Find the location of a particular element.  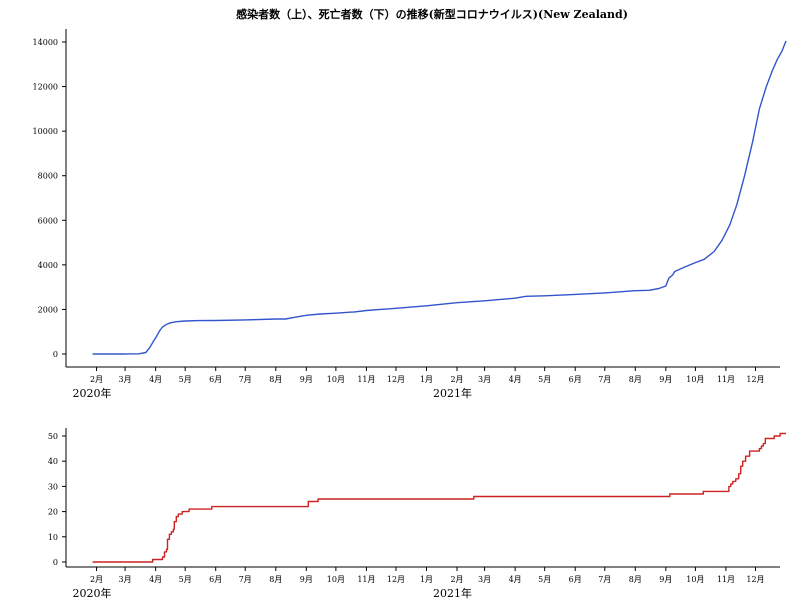

cases-y-tick-label: 8000 is located at coordinates (48, 176).